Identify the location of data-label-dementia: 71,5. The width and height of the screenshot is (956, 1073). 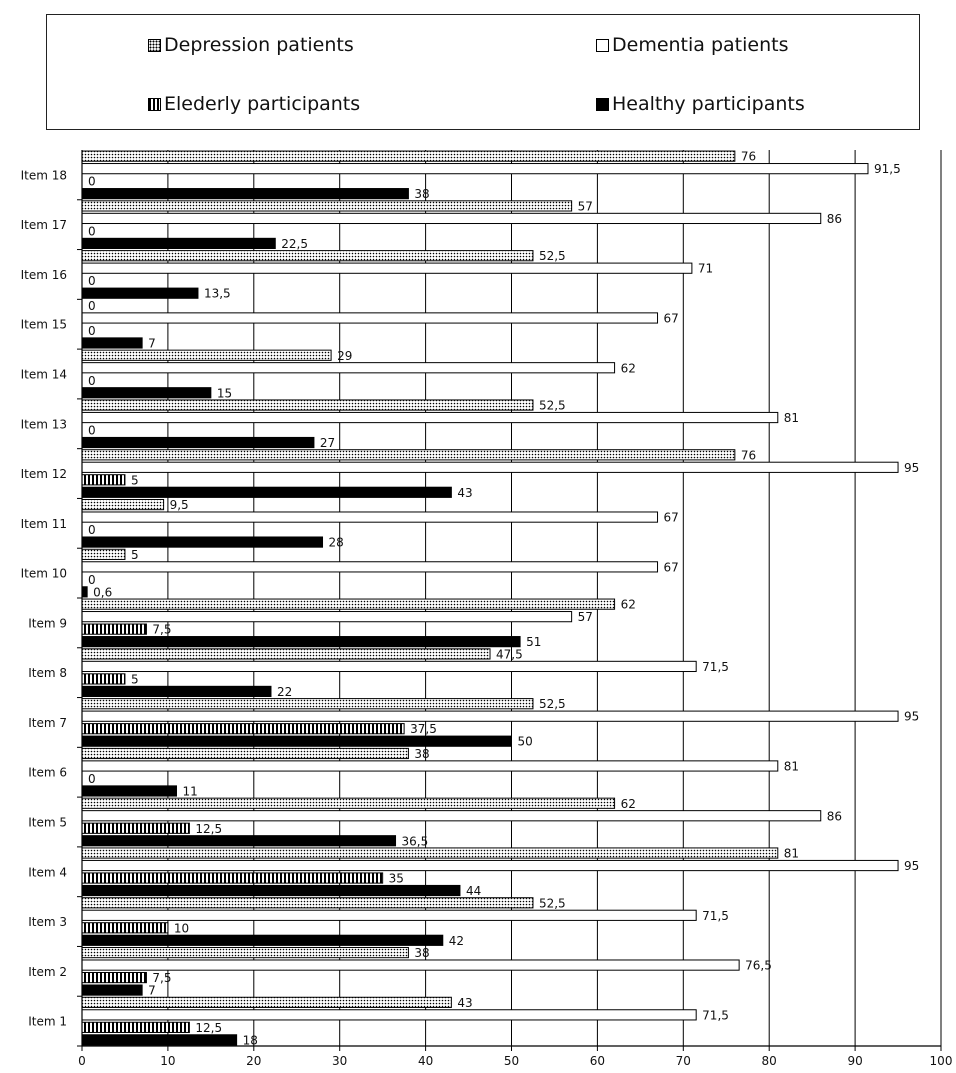
(715, 1015).